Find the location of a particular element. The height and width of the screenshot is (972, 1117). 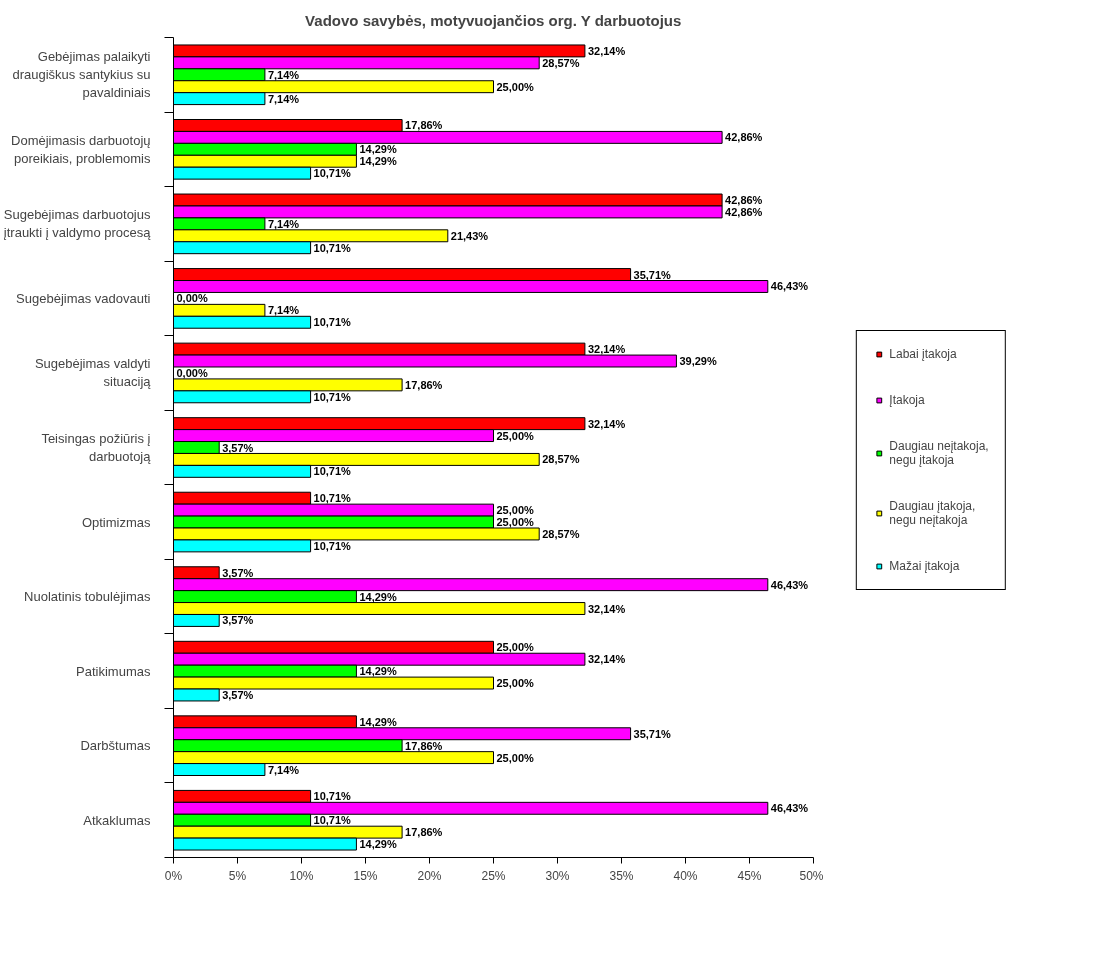

x-tick-label: 50% is located at coordinates (811, 875).